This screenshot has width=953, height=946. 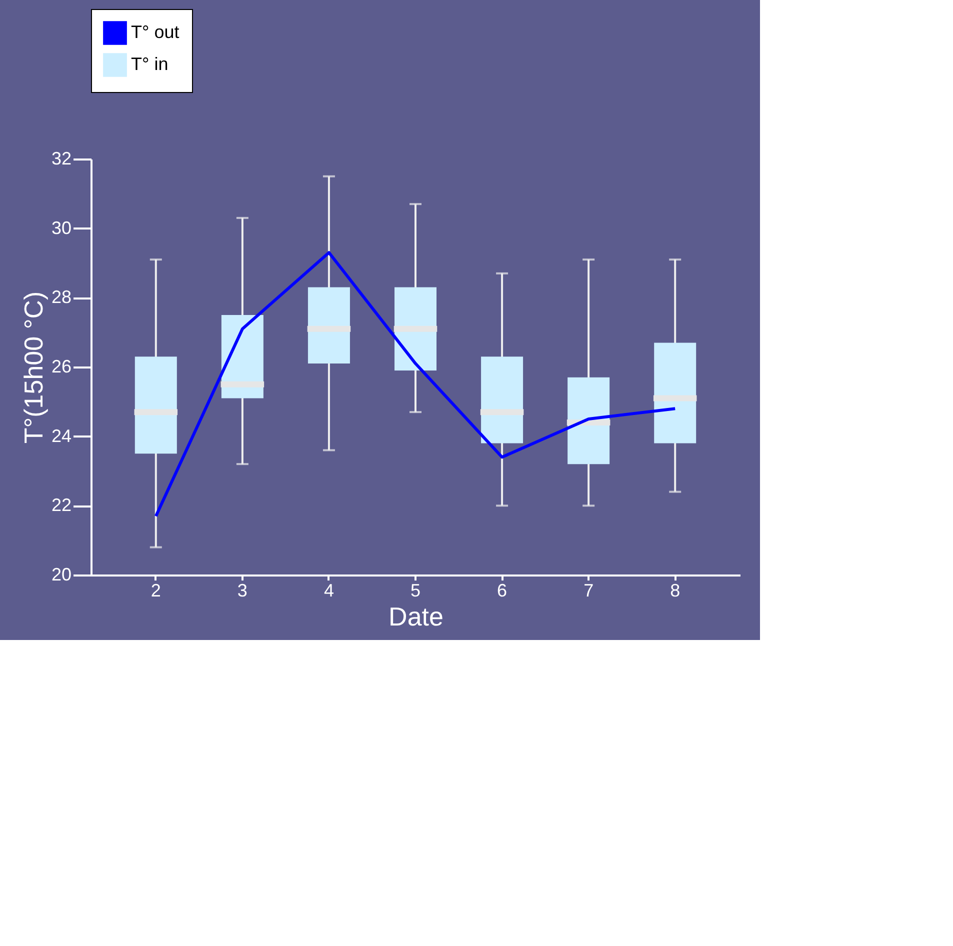 I want to click on x-tick-label: 4, so click(x=329, y=590).